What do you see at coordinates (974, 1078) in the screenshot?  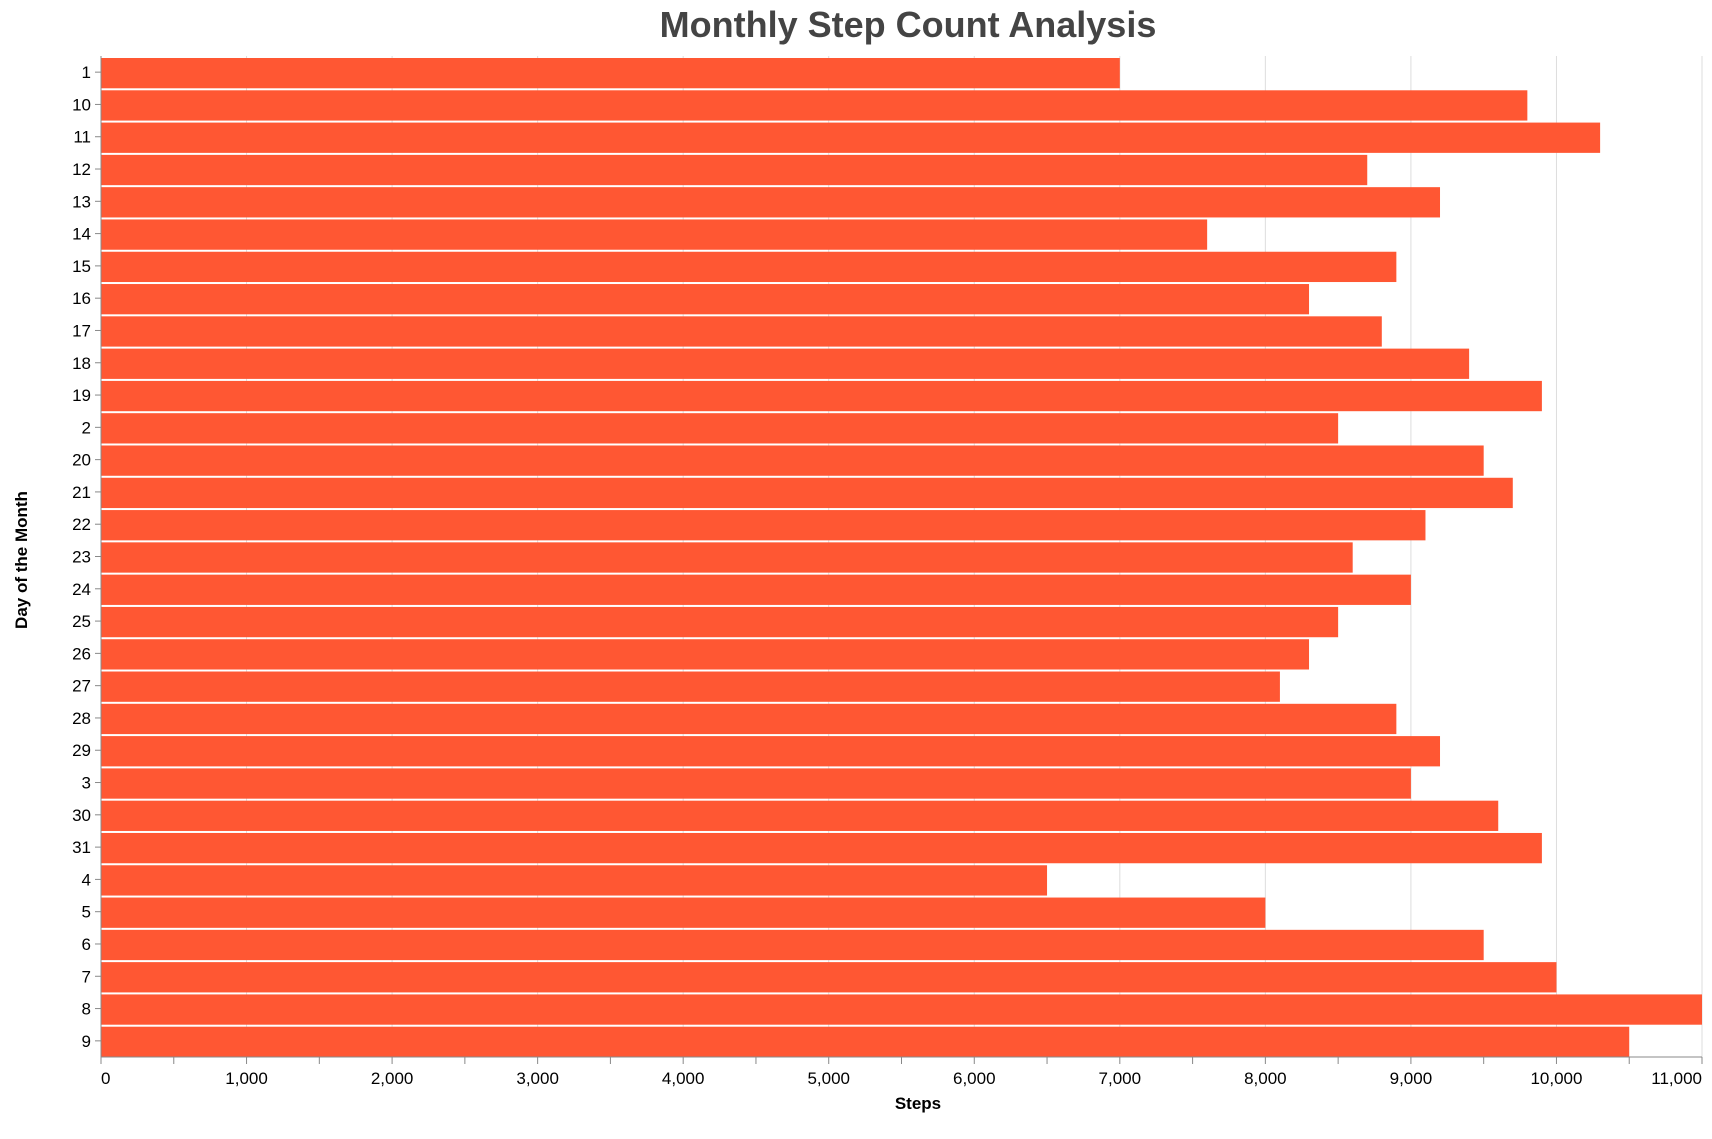 I see `x-tick-label: 6,000` at bounding box center [974, 1078].